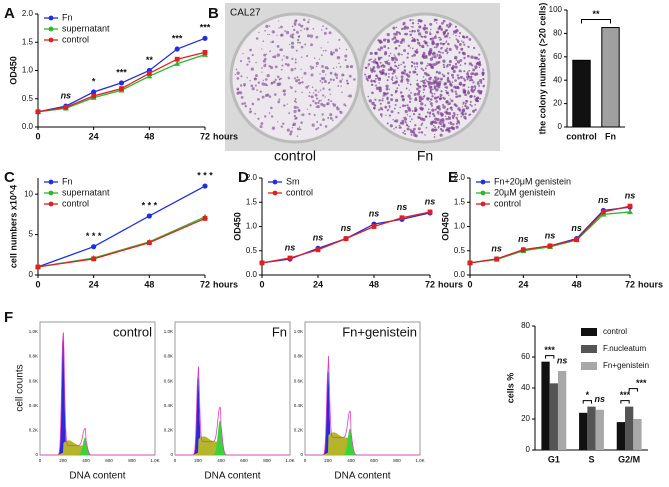 Image resolution: width=669 pixels, height=487 pixels. Describe the element at coordinates (121, 226) in the screenshot. I see `series-line` at that location.